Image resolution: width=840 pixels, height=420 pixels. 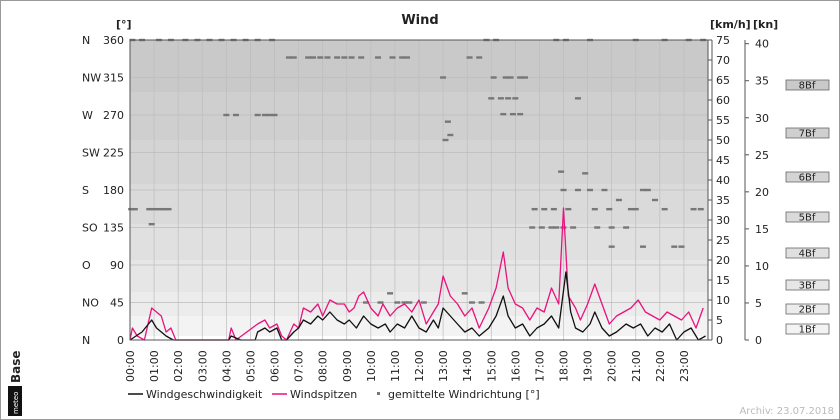 I want to click on direction-tick-label: 90, so click(x=117, y=265).